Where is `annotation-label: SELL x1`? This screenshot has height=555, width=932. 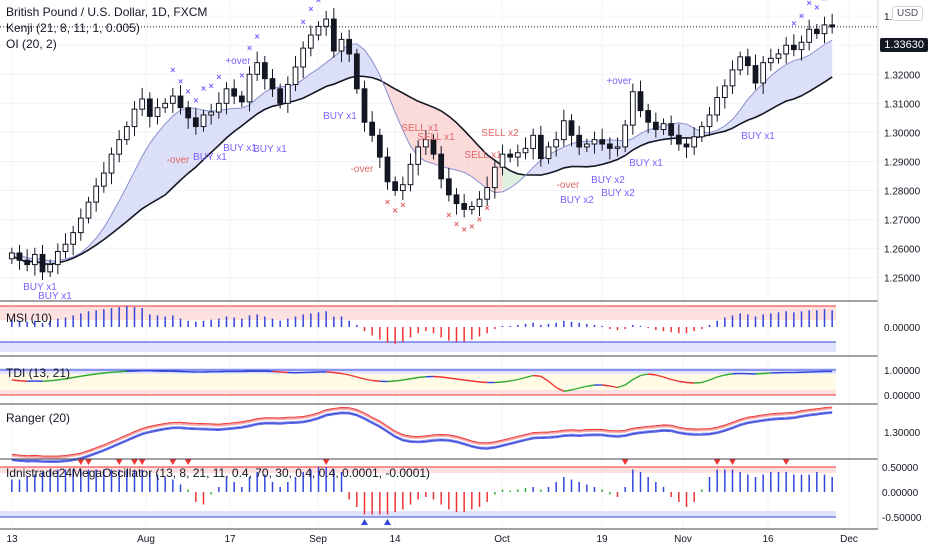 annotation-label: SELL x1 is located at coordinates (436, 137).